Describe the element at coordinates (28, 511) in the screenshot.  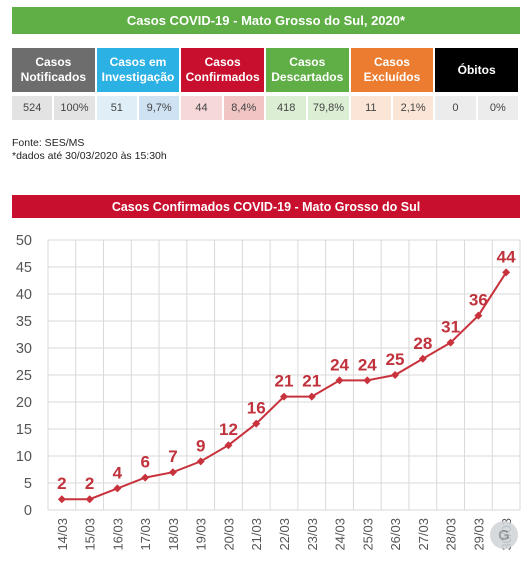
I see `y-tick-label: 0` at that location.